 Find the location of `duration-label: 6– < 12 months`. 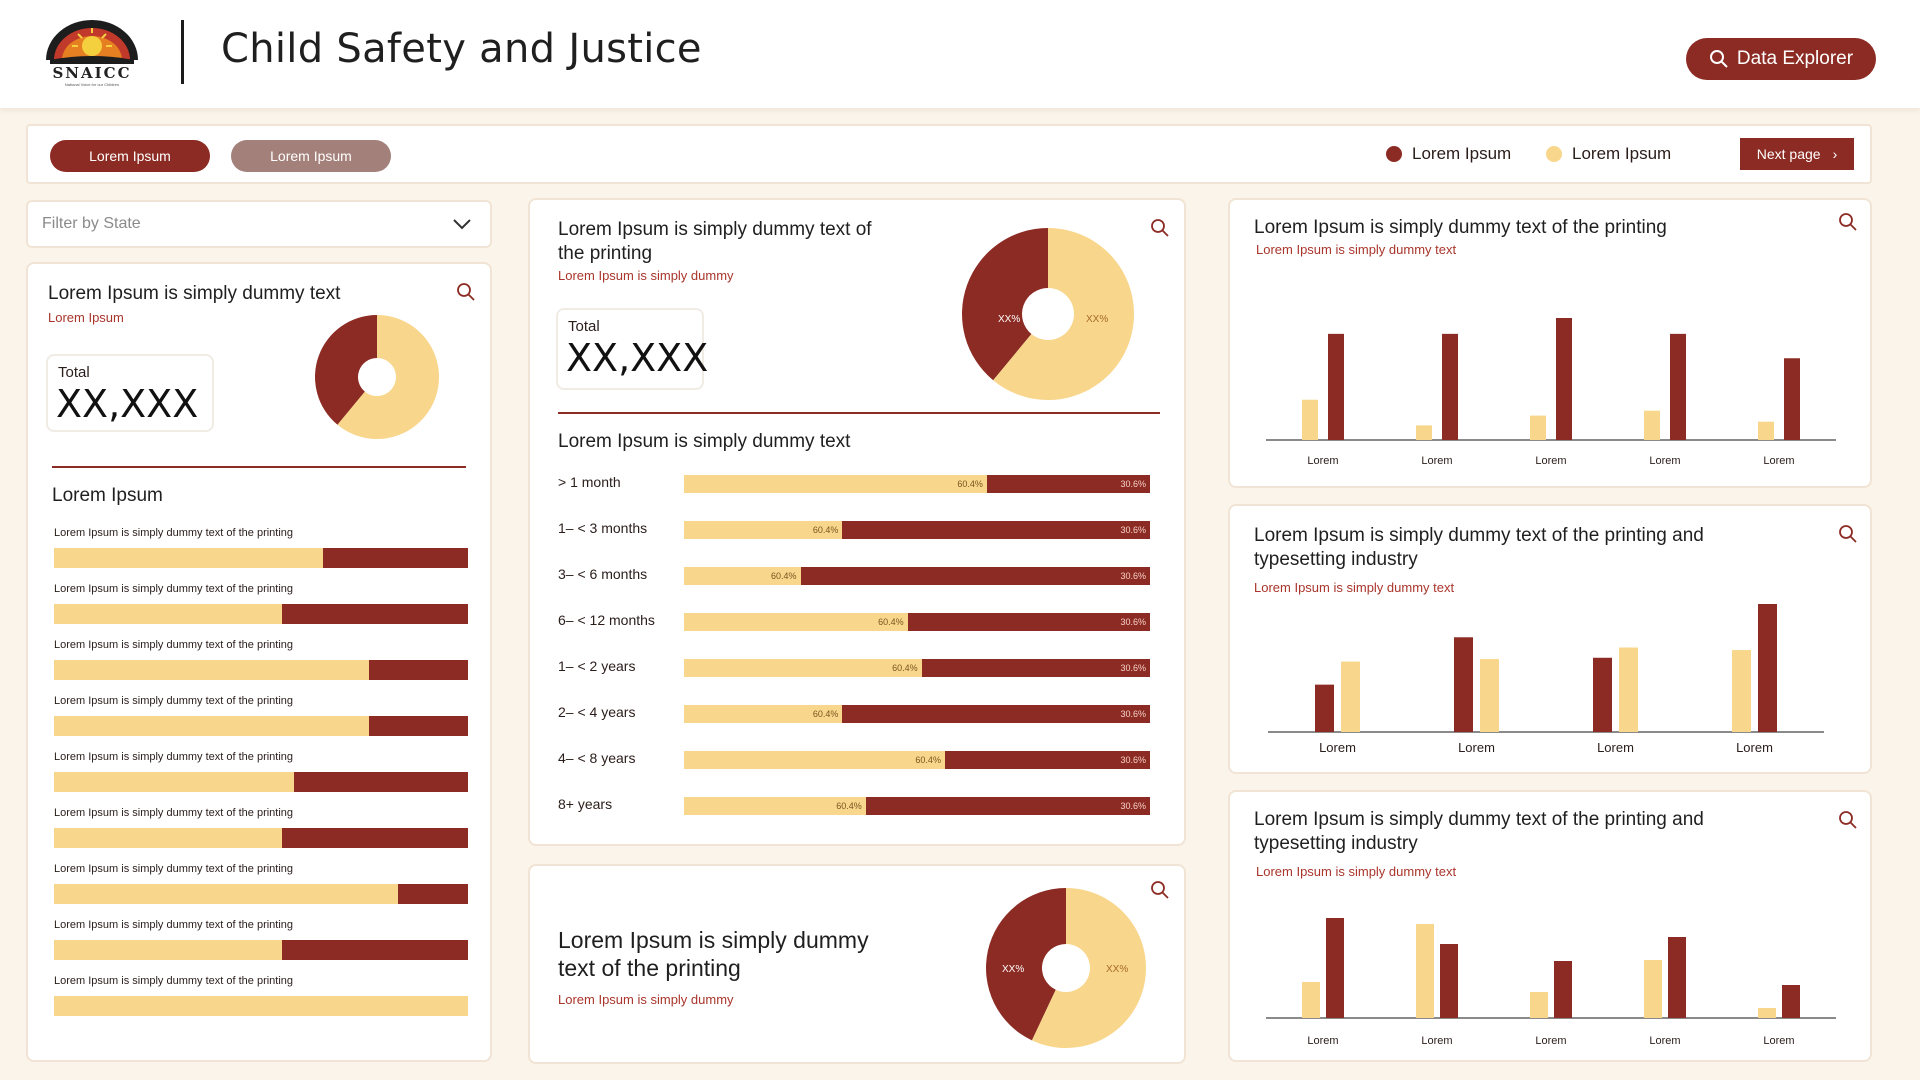

duration-label: 6– < 12 months is located at coordinates (606, 620).